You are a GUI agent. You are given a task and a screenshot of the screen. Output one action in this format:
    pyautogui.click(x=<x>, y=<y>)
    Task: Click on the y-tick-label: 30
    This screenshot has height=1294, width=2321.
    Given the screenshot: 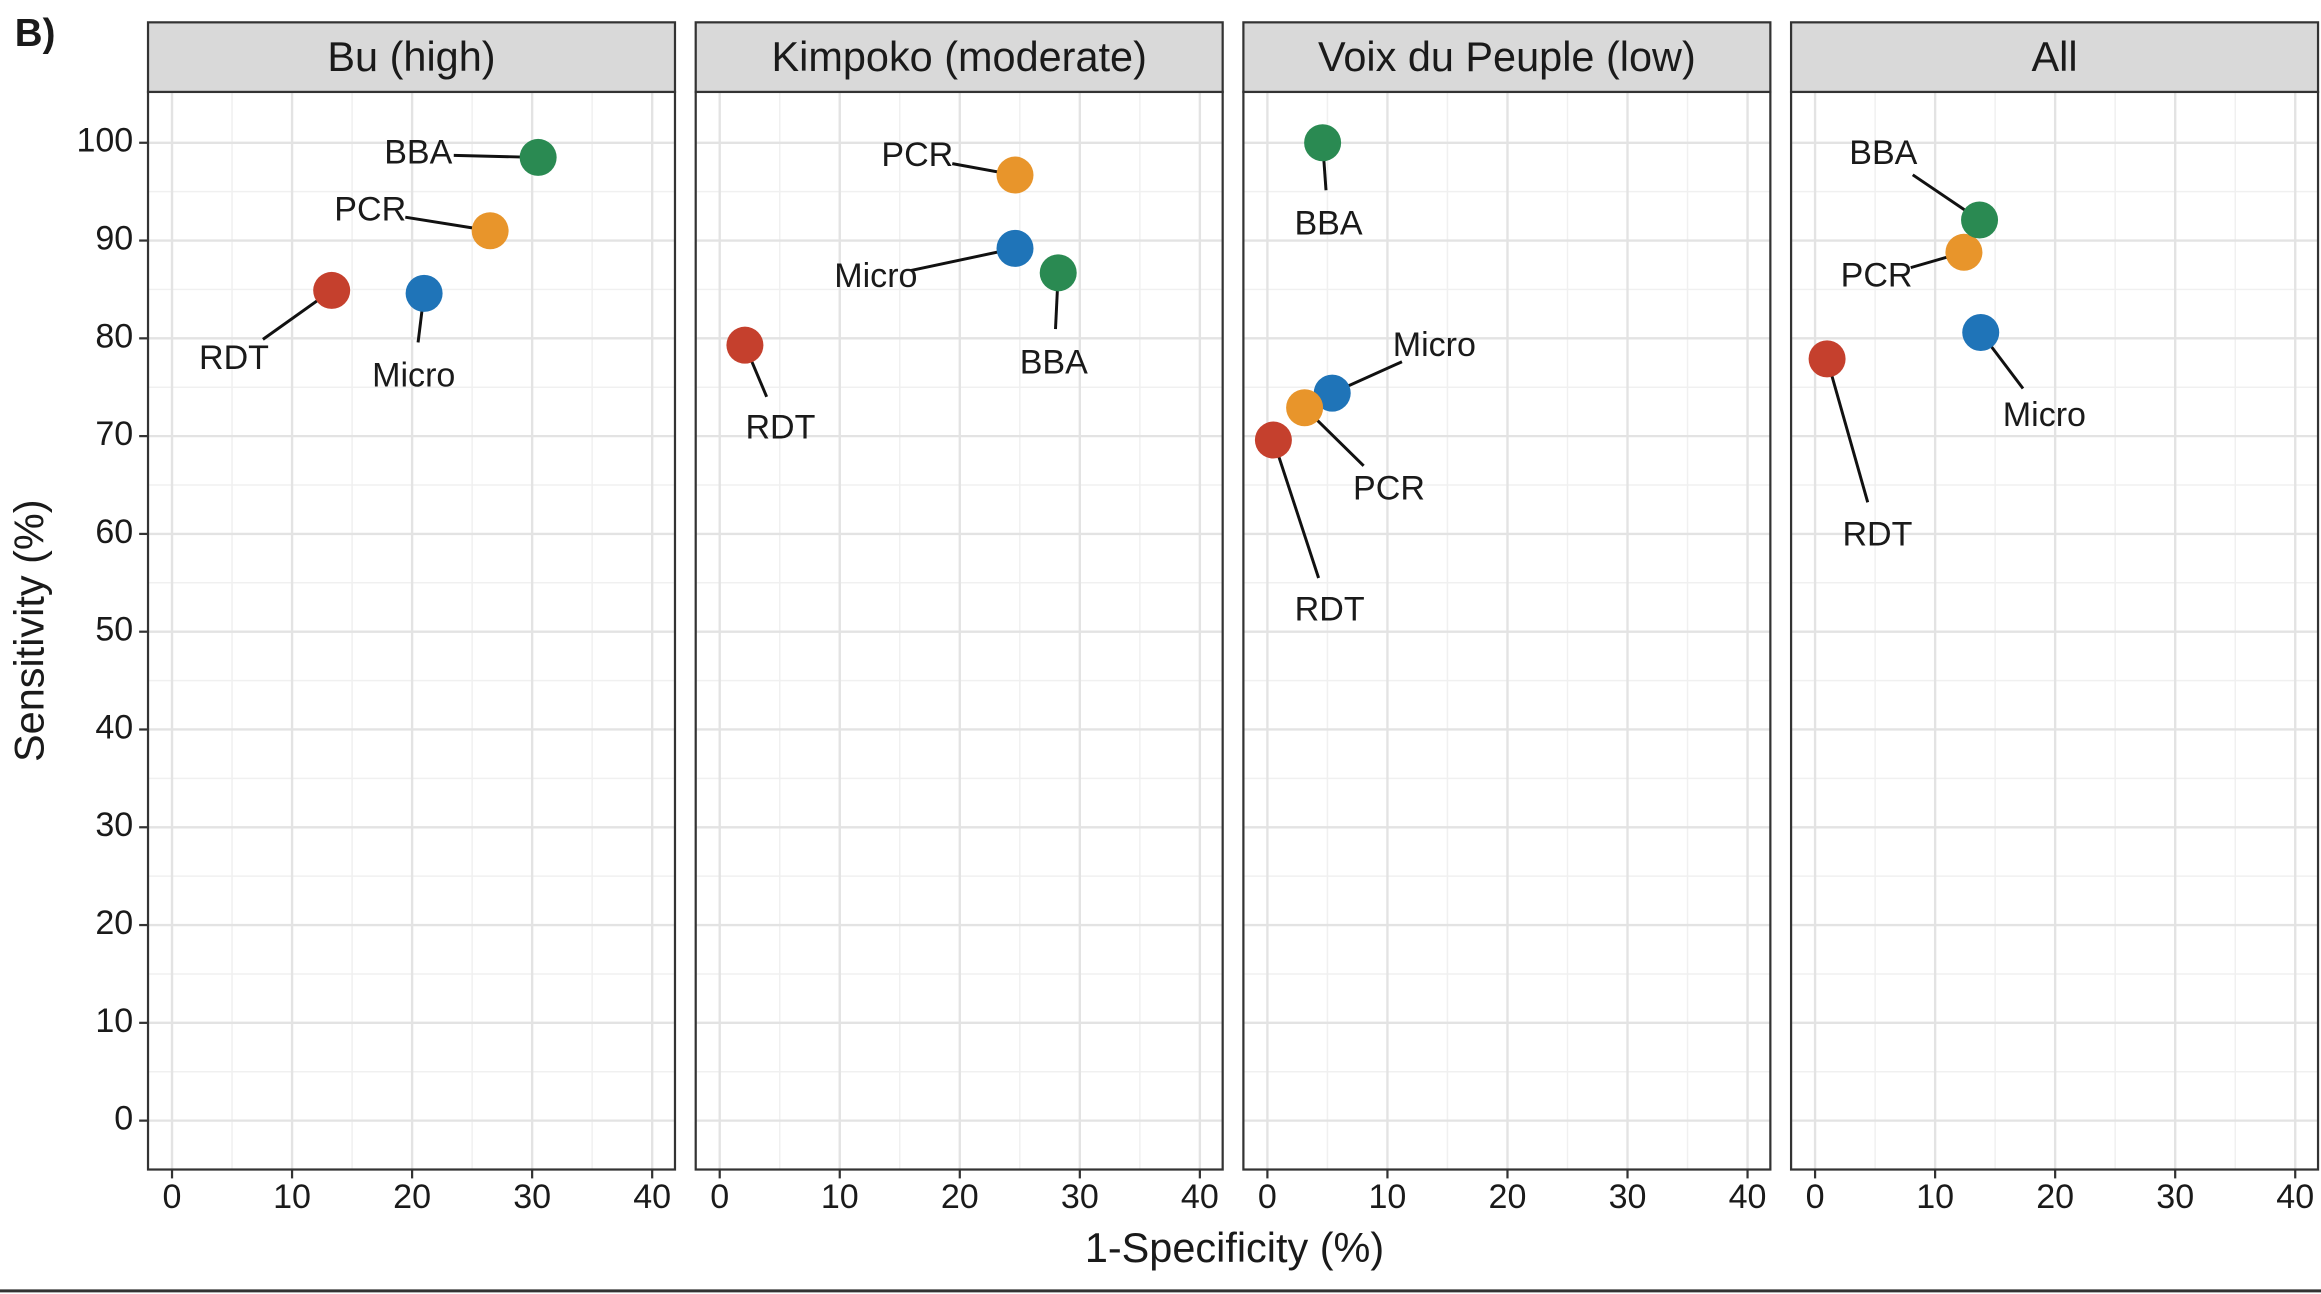 What is the action you would take?
    pyautogui.click(x=114, y=825)
    